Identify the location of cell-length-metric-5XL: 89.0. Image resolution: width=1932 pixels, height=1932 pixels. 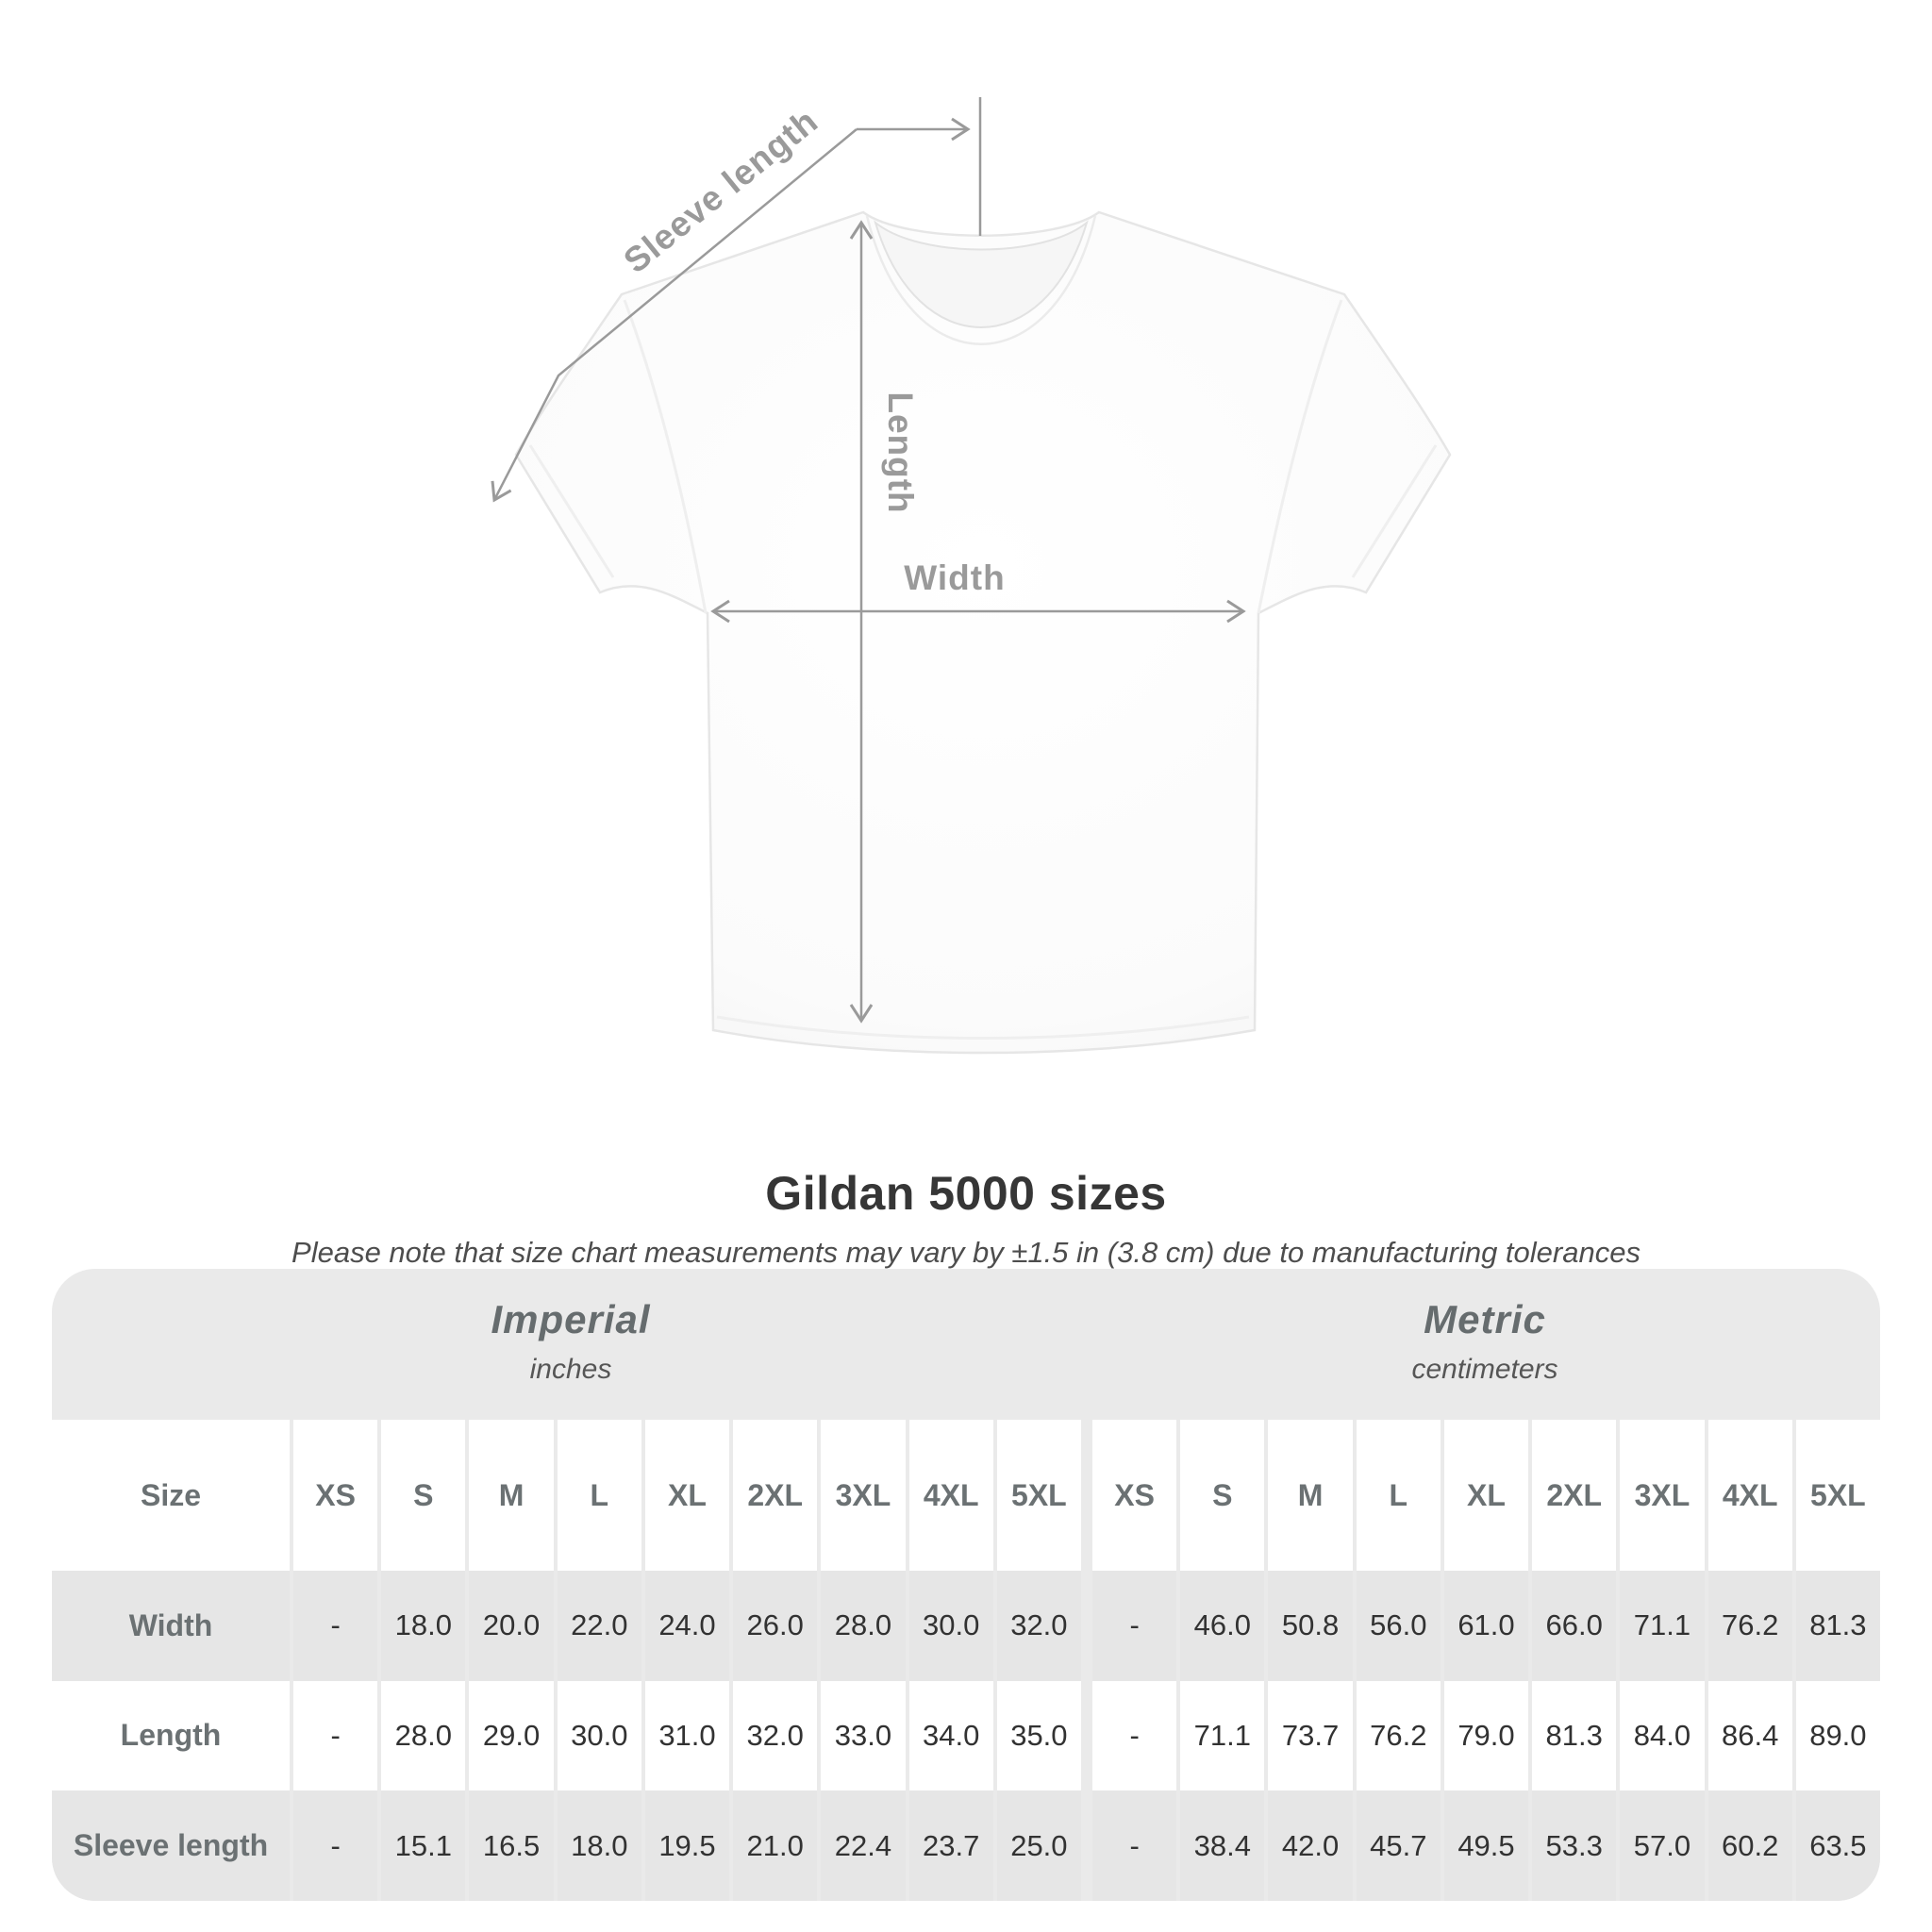
(1838, 1736).